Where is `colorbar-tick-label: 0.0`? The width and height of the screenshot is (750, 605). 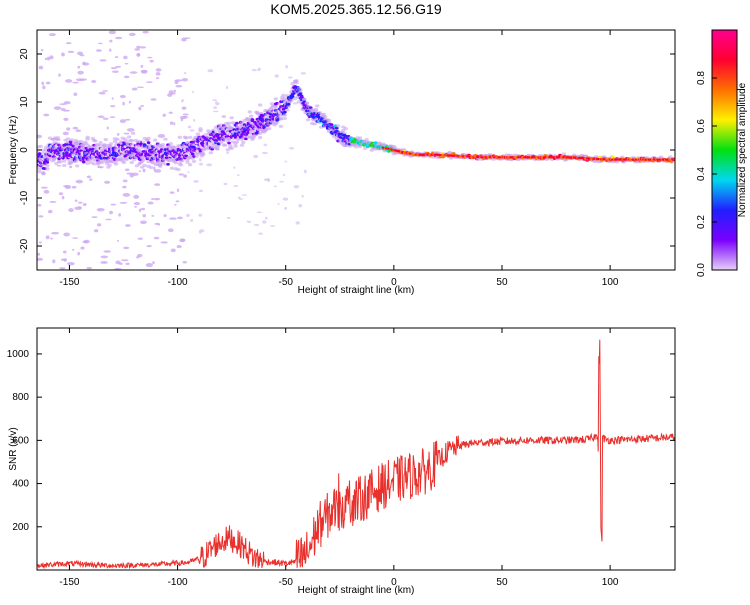
colorbar-tick-label: 0.0 is located at coordinates (701, 270).